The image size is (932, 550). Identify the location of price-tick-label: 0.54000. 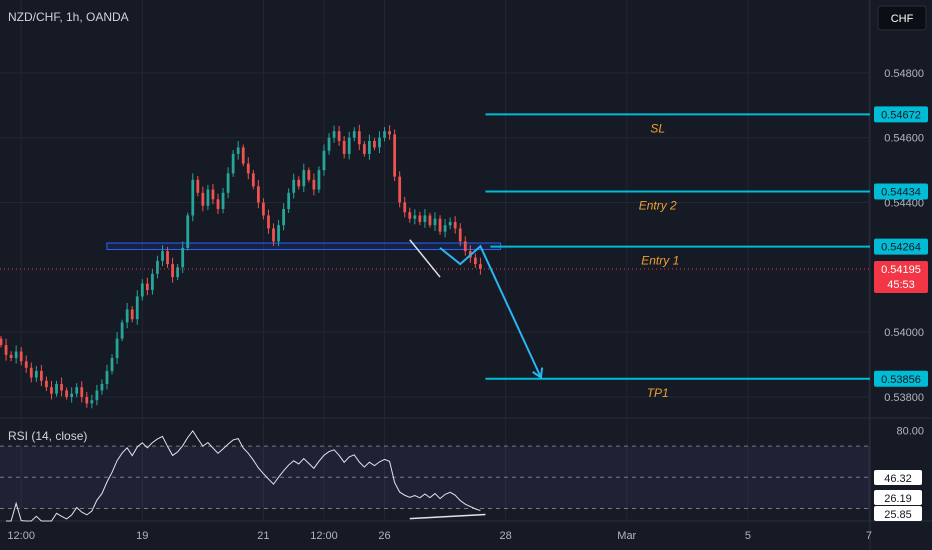
(904, 333).